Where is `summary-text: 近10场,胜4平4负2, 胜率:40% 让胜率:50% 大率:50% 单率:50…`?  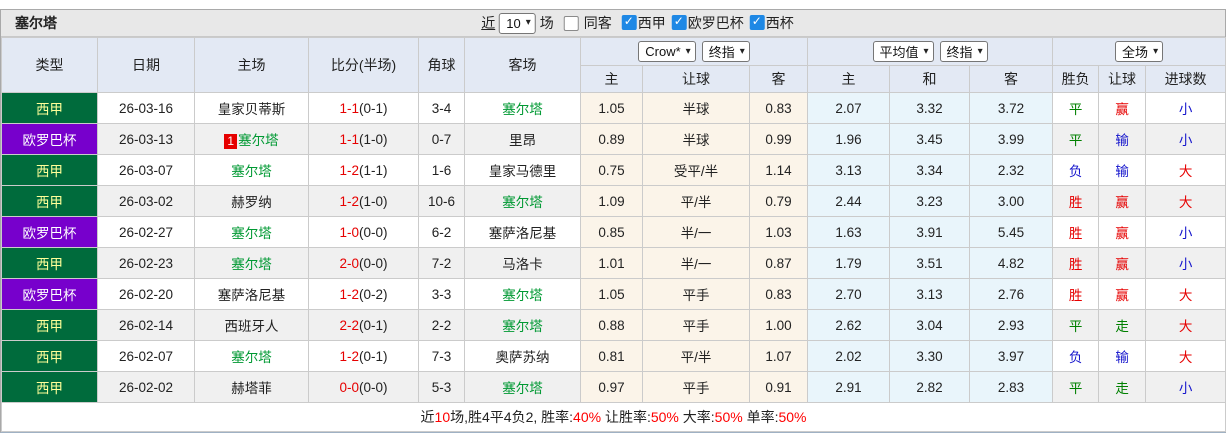 summary-text: 近10场,胜4平4负2, 胜率:40% 让胜率:50% 大率:50% 单率:50… is located at coordinates (613, 417).